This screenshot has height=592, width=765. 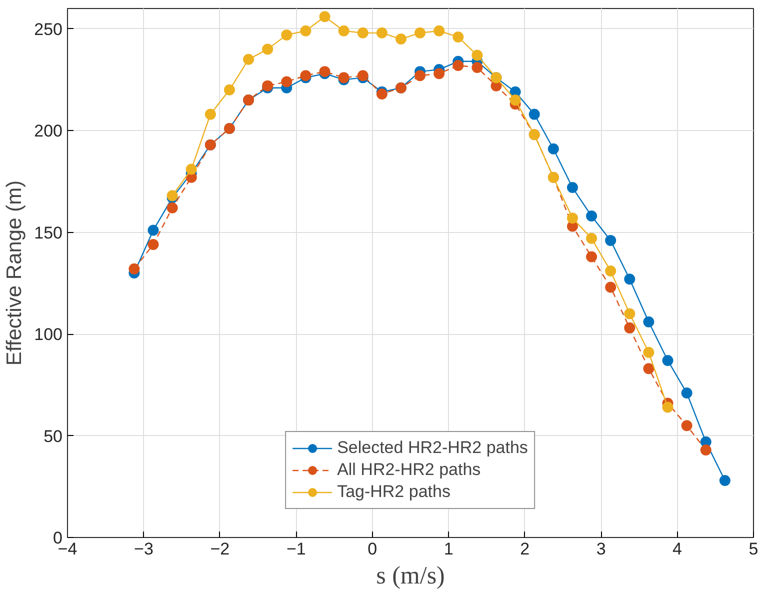 I want to click on x-axis-title: s (m/s), so click(x=410, y=576).